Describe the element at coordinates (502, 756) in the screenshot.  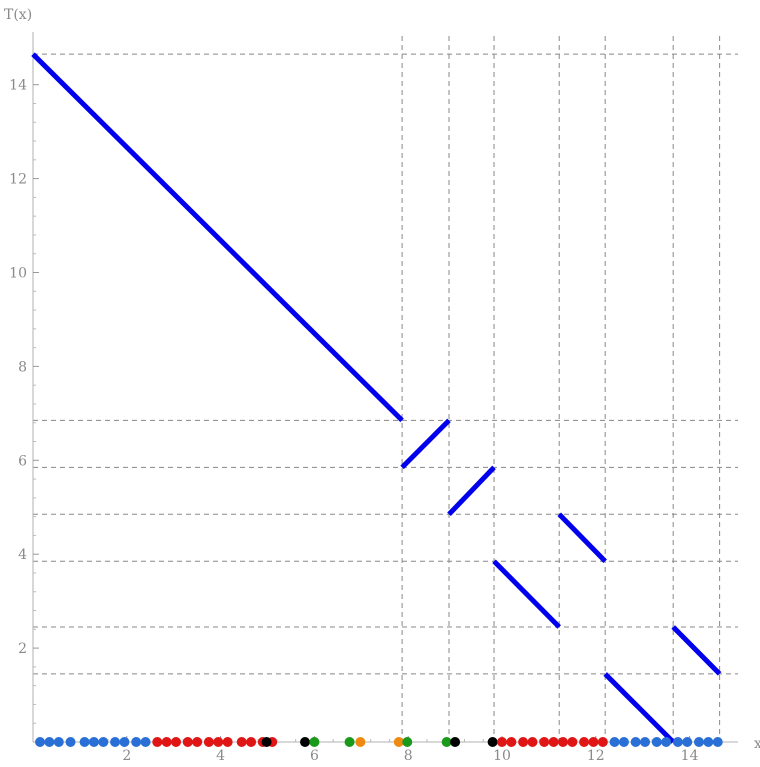
I see `x-tick-label-10: 10` at that location.